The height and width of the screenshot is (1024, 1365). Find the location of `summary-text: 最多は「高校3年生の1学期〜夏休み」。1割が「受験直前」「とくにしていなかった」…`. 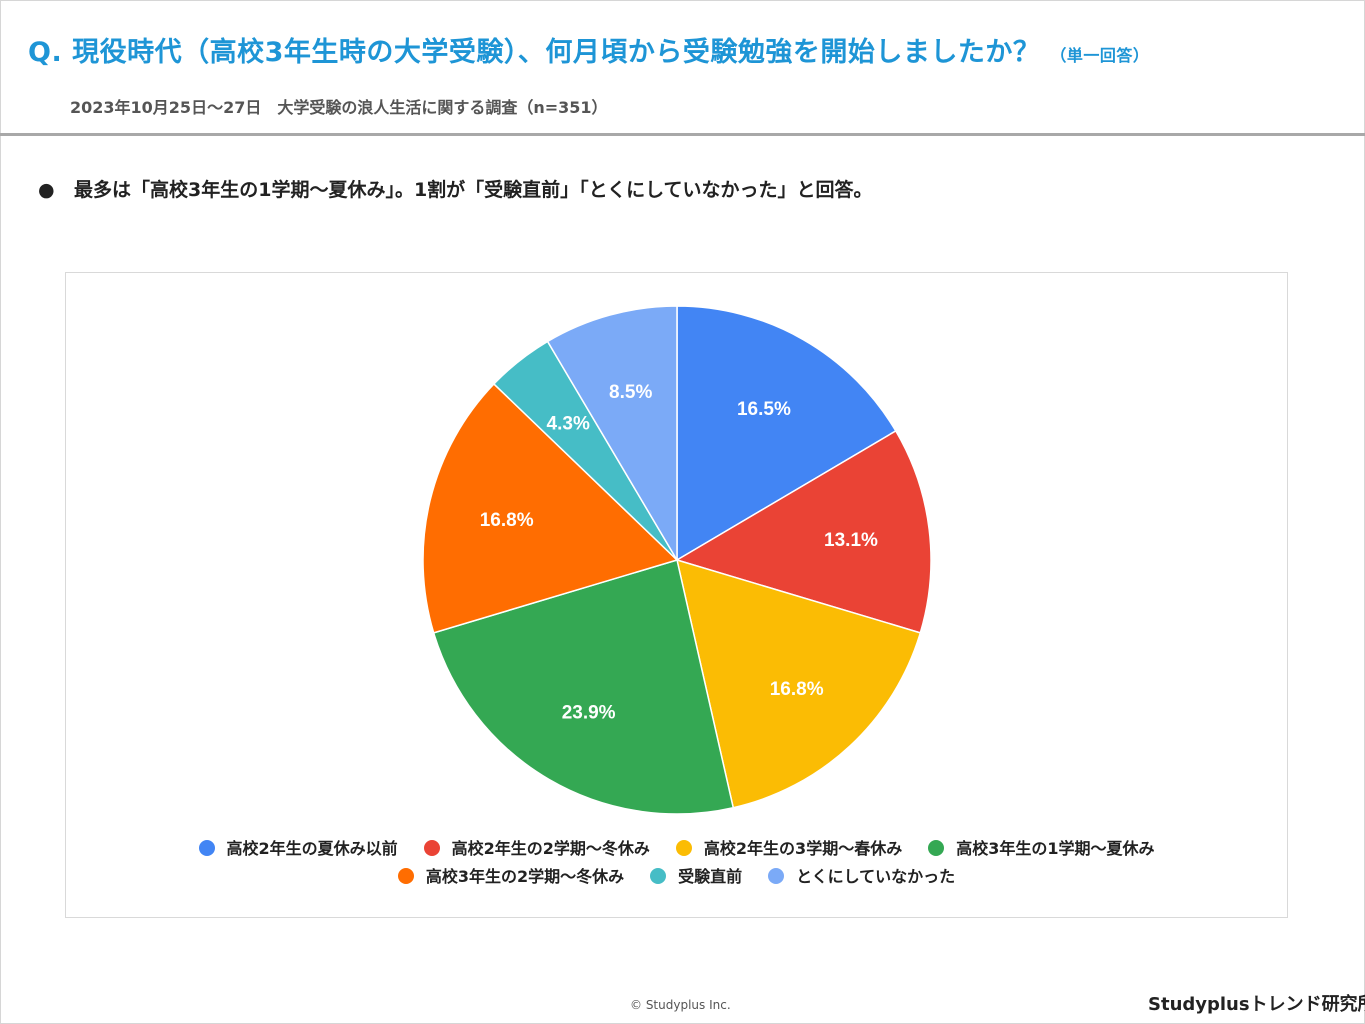

summary-text: 最多は「高校3年生の1学期〜夏休み」。1割が「受験直前」「とくにしていなかった」… is located at coordinates (473, 190).